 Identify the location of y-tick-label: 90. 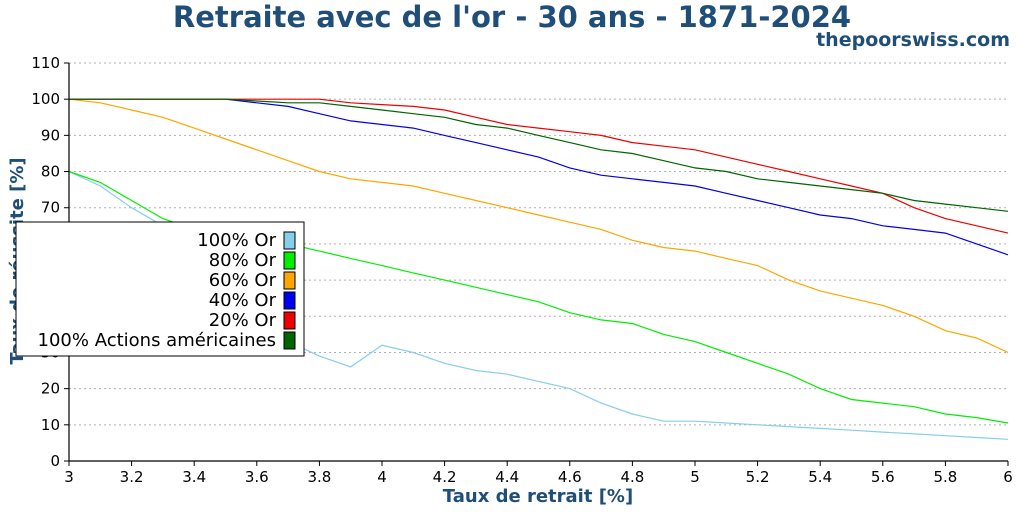
(50, 135).